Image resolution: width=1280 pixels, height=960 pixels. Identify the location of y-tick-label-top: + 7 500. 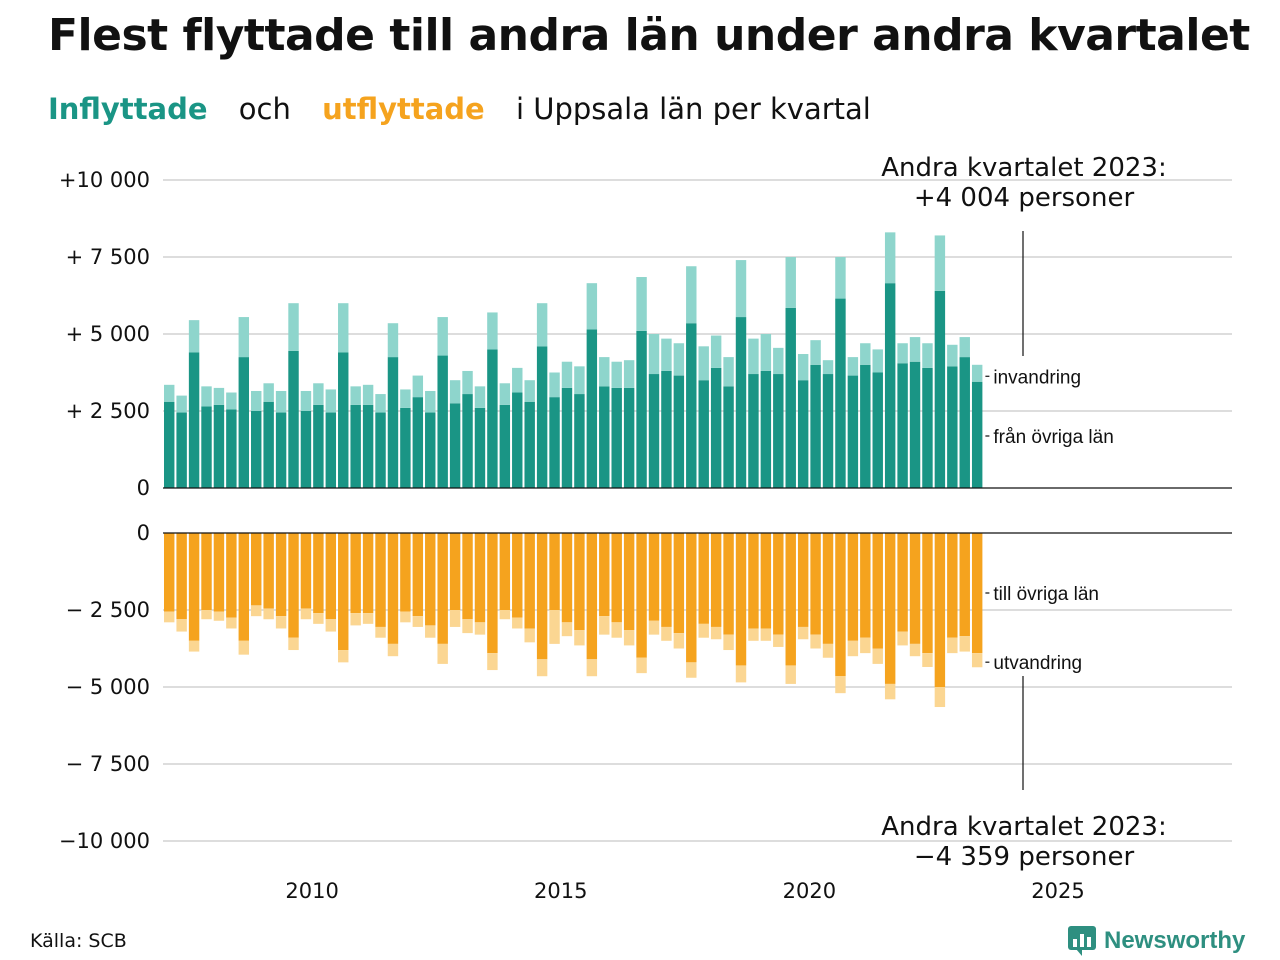
(108, 257).